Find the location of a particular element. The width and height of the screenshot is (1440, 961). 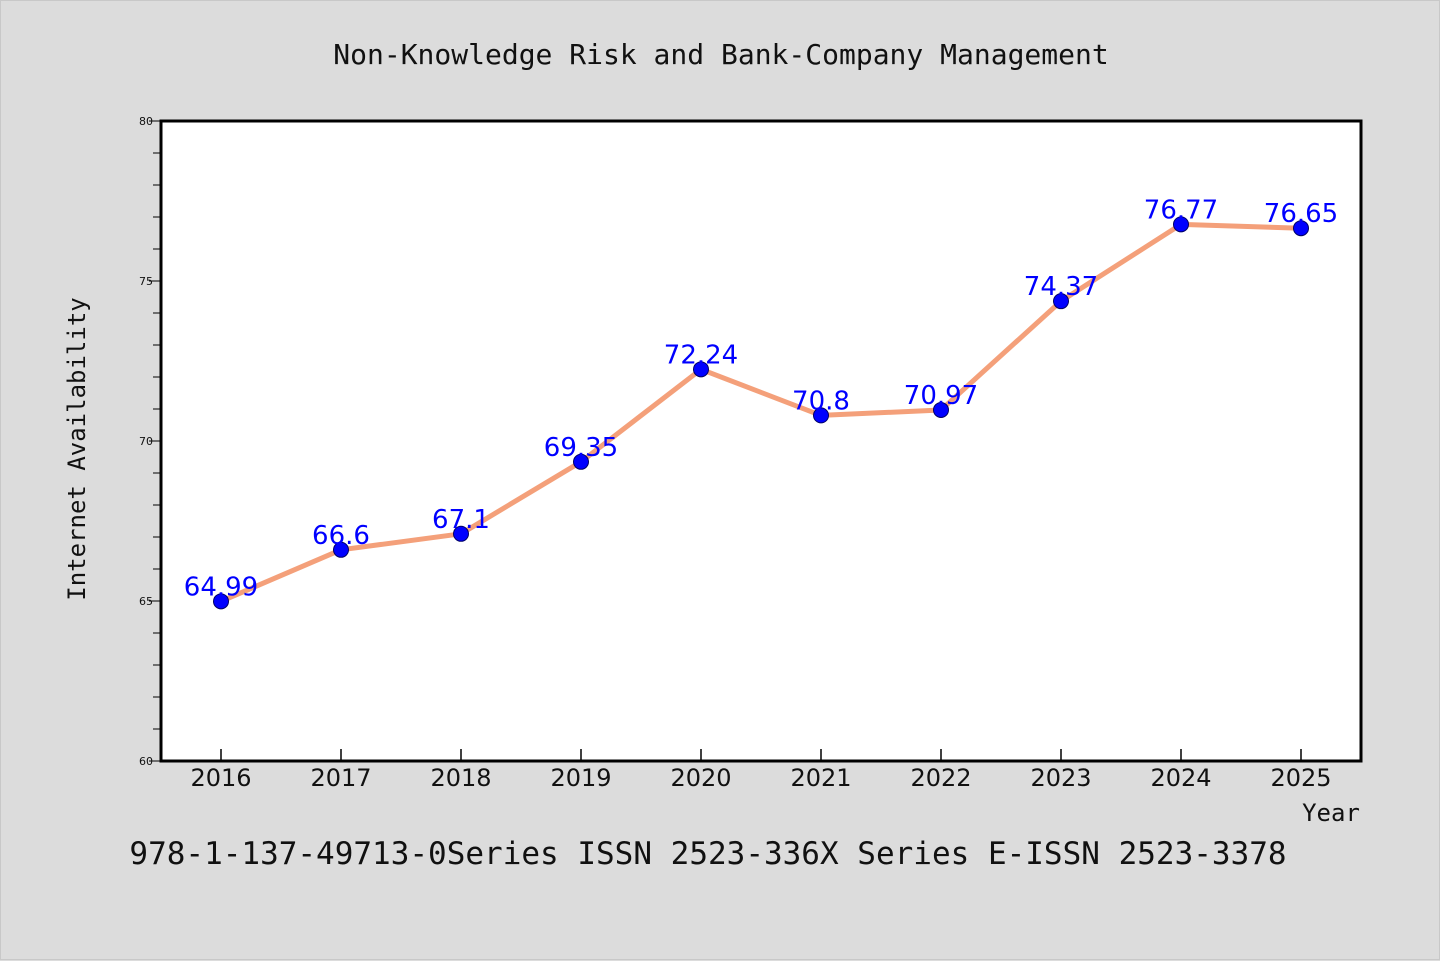

y-axis: 60 65 70 75 80 is located at coordinates (150, 441).